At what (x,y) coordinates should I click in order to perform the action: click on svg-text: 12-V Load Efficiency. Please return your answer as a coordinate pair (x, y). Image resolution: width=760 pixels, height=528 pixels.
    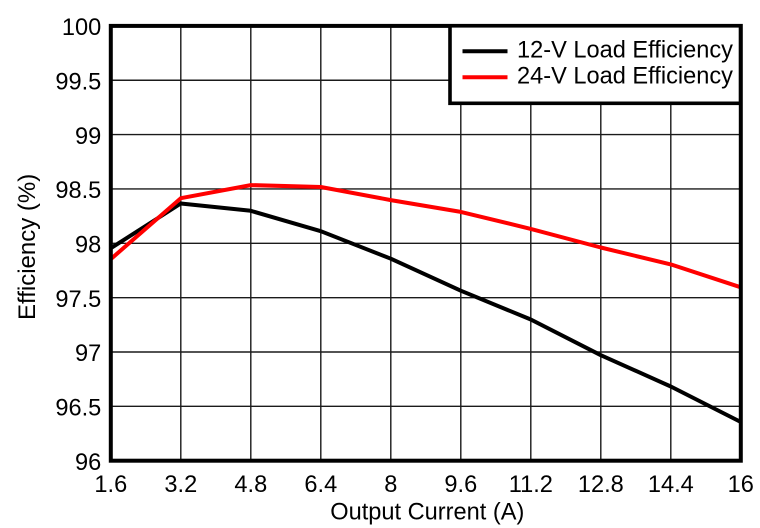
    Looking at the image, I should click on (625, 51).